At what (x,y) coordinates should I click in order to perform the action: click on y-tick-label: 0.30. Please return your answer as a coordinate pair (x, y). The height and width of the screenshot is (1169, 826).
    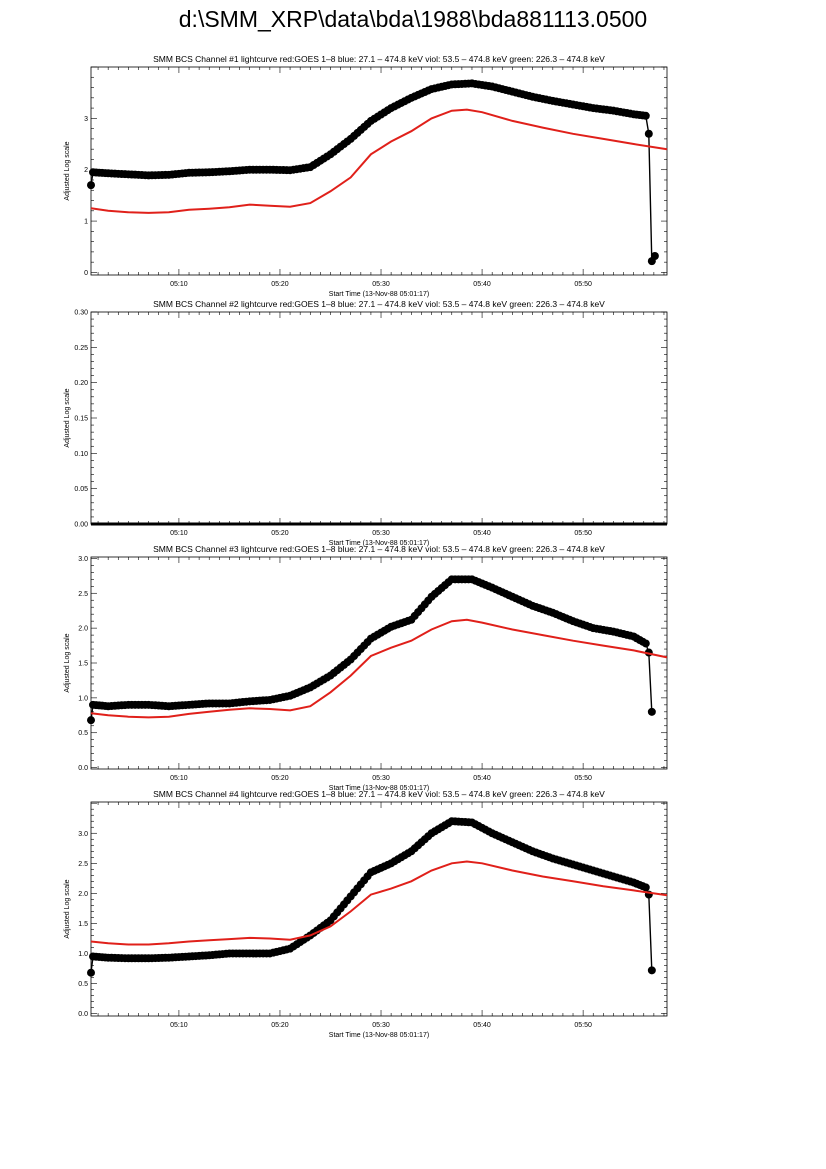
    Looking at the image, I should click on (81, 313).